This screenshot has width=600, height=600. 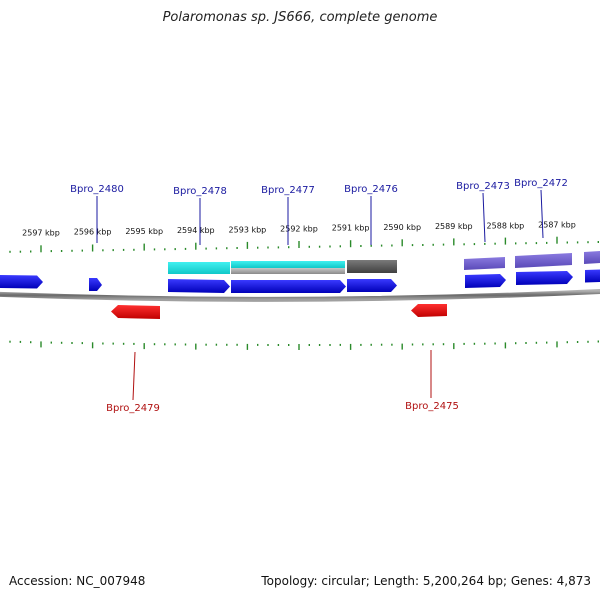 I want to click on kbp-tick-label: 2590 kbp, so click(x=402, y=227).